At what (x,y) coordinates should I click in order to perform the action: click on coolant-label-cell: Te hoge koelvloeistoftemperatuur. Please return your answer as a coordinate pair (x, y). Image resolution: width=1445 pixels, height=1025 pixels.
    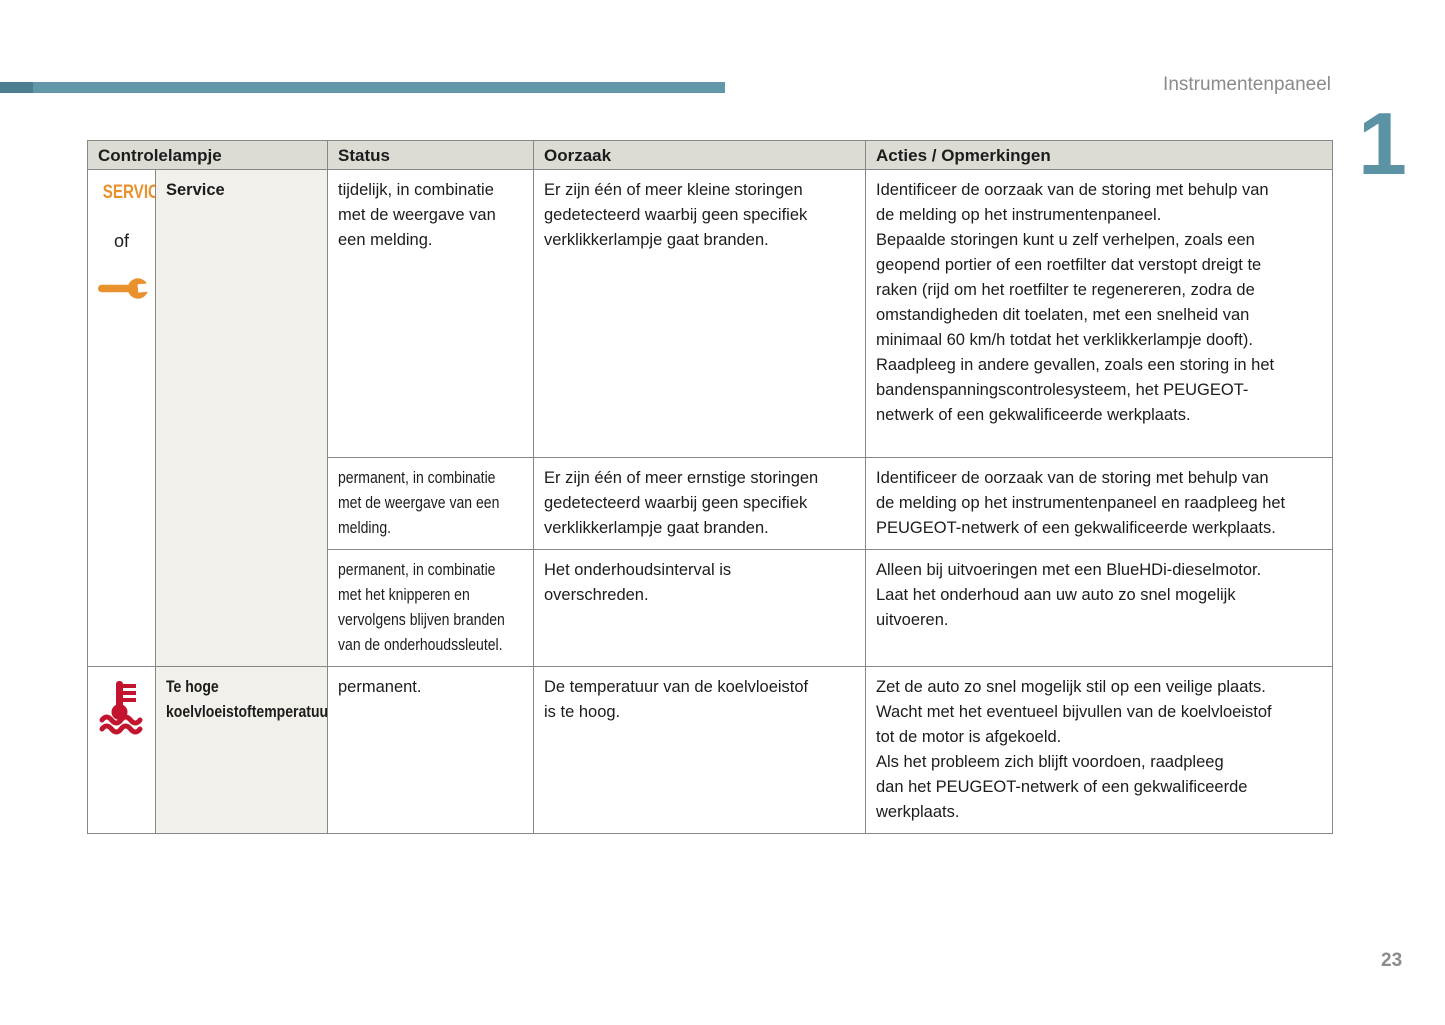
    Looking at the image, I should click on (241, 750).